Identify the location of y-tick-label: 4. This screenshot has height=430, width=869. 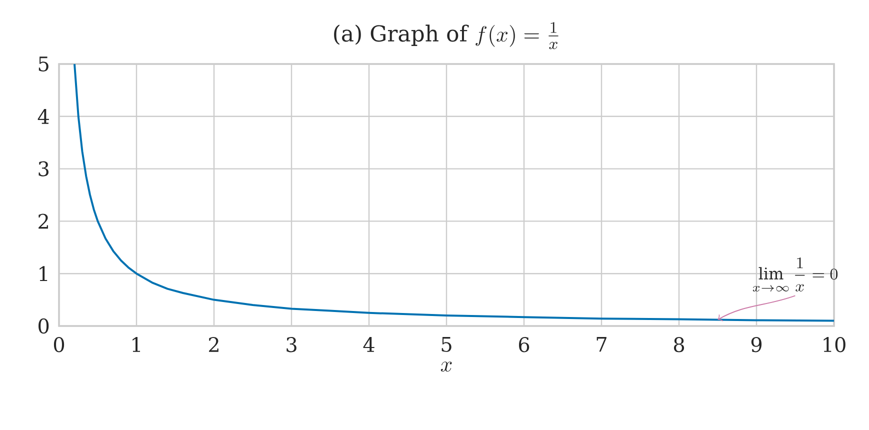
(43, 116).